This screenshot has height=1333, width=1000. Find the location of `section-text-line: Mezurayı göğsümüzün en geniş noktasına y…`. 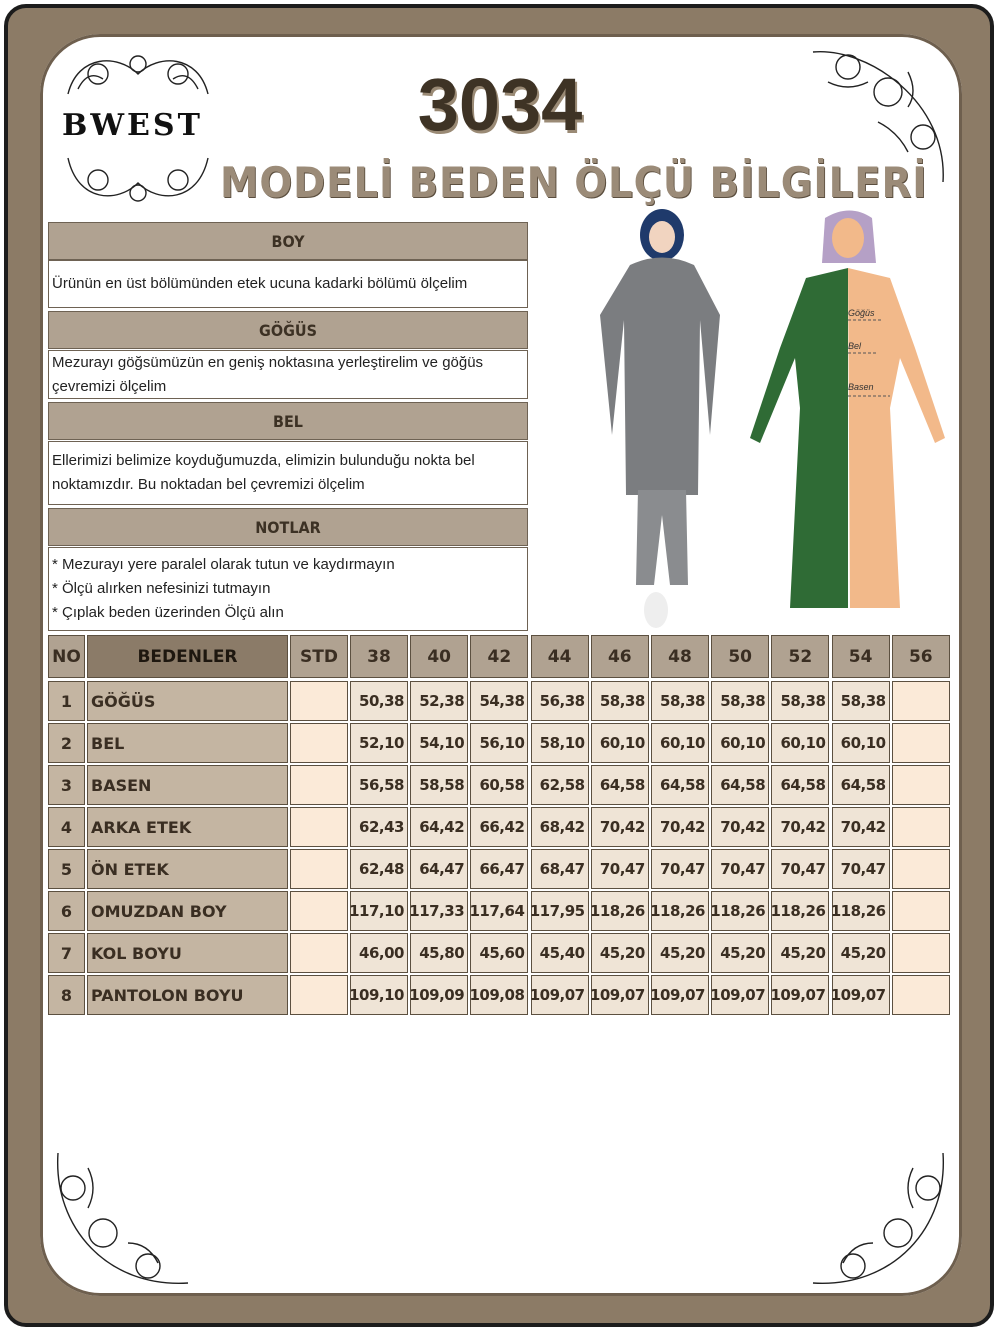

section-text-line: Mezurayı göğsümüzün en geniş noktasına y… is located at coordinates (268, 362).